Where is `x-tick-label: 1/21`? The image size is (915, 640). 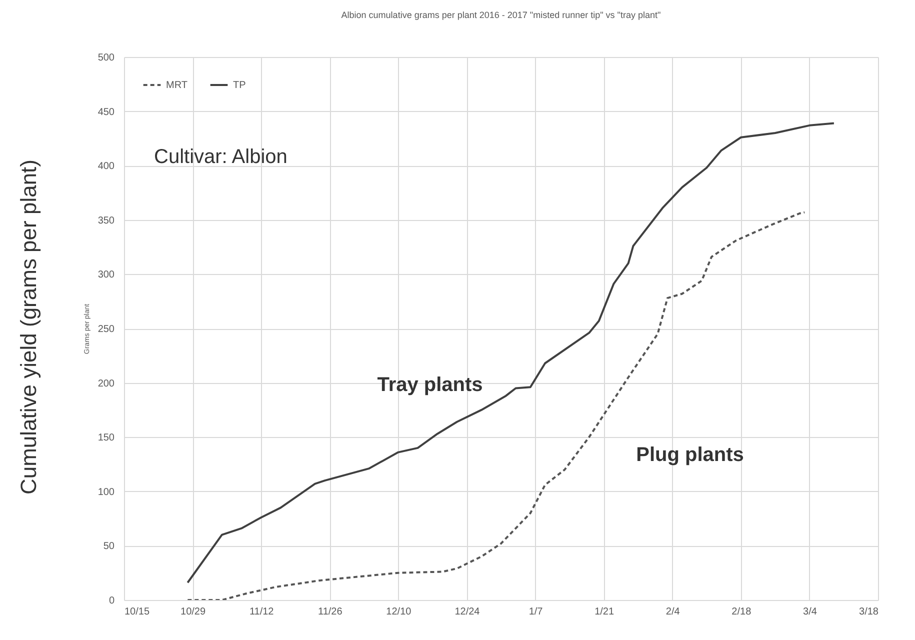
x-tick-label: 1/21 is located at coordinates (604, 612).